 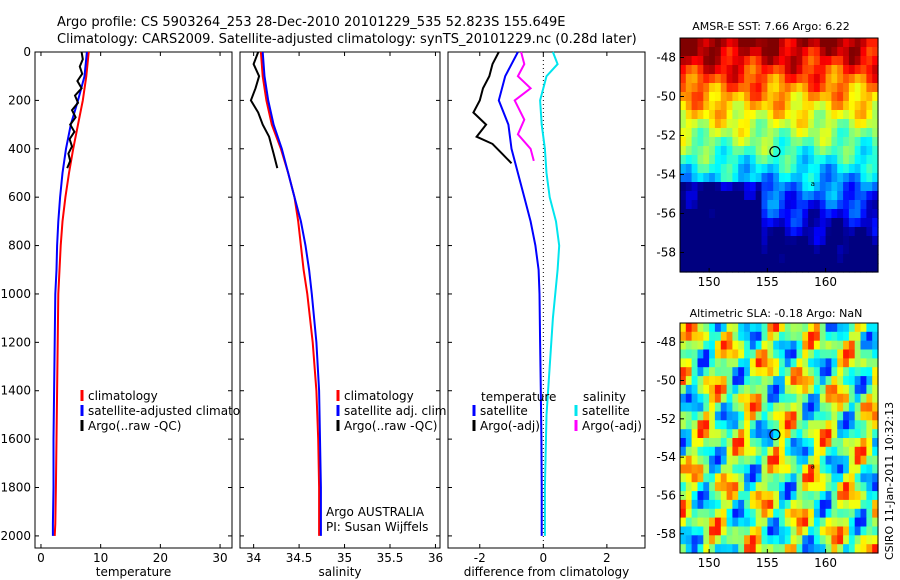 What do you see at coordinates (604, 397) in the screenshot?
I see `legend-title-salinity: salinity` at bounding box center [604, 397].